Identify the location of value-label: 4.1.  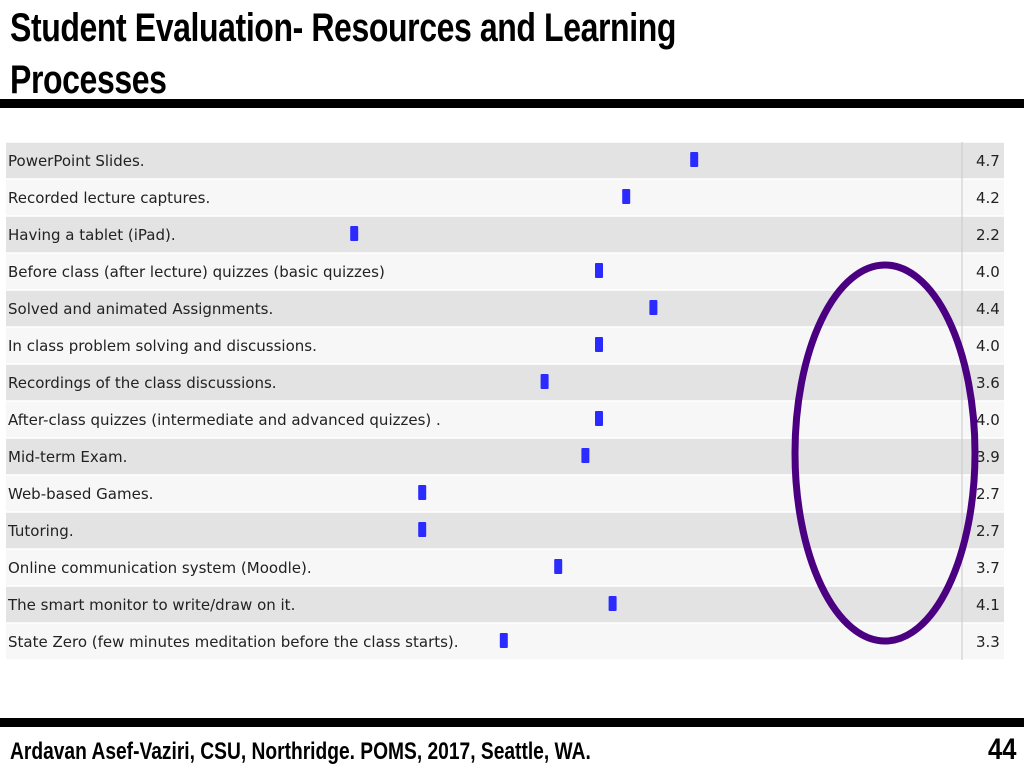
(988, 605).